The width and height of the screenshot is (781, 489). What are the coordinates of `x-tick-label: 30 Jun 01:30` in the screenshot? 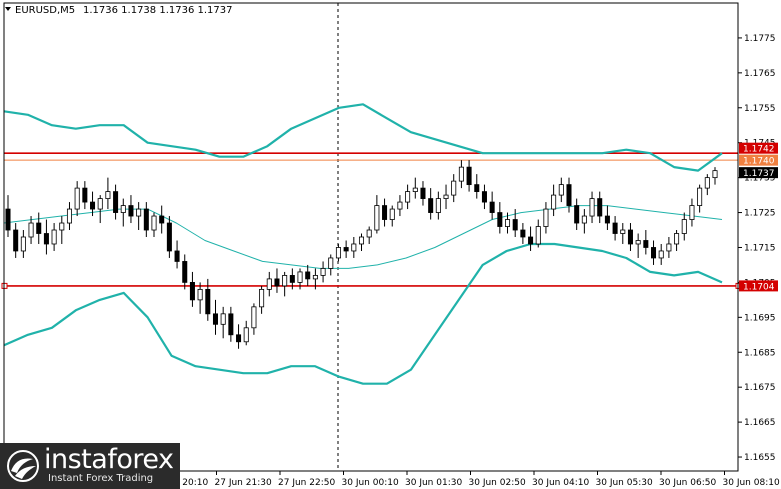 It's located at (433, 483).